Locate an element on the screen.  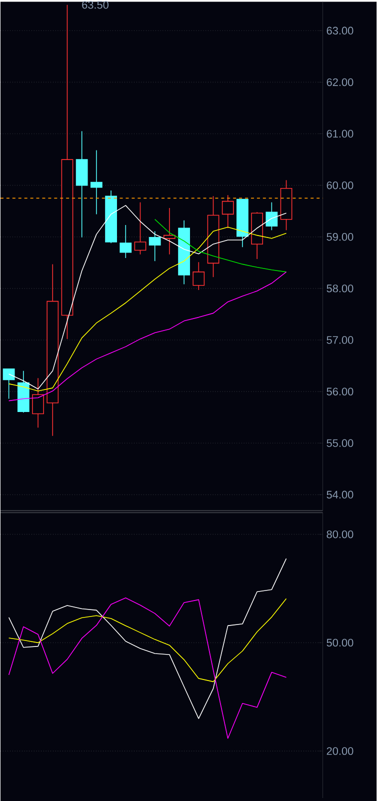
annotation: 63.50 is located at coordinates (95, 5).